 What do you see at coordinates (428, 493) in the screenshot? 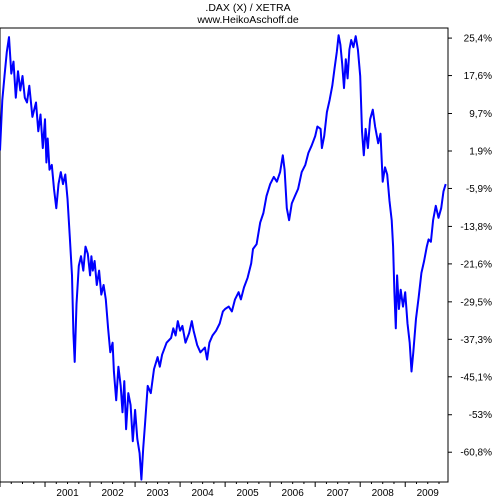
I see `x-tick-label: 2009` at bounding box center [428, 493].